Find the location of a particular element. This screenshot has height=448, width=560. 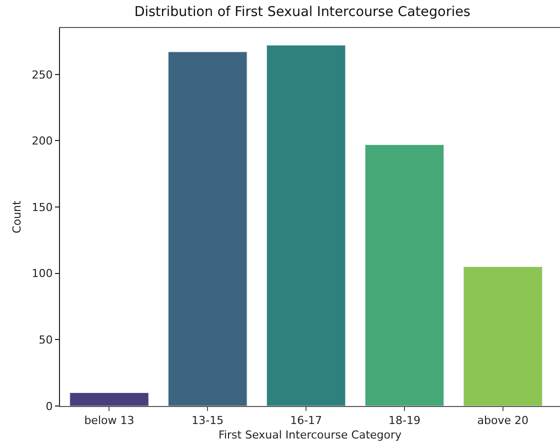

x-axis-title: First Sexual Intercourse Category is located at coordinates (310, 435).